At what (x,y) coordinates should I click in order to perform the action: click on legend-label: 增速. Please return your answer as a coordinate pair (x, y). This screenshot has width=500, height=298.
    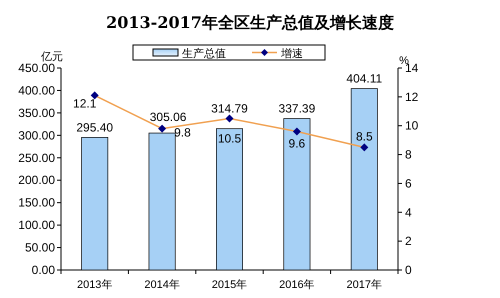
    Looking at the image, I should click on (291, 53).